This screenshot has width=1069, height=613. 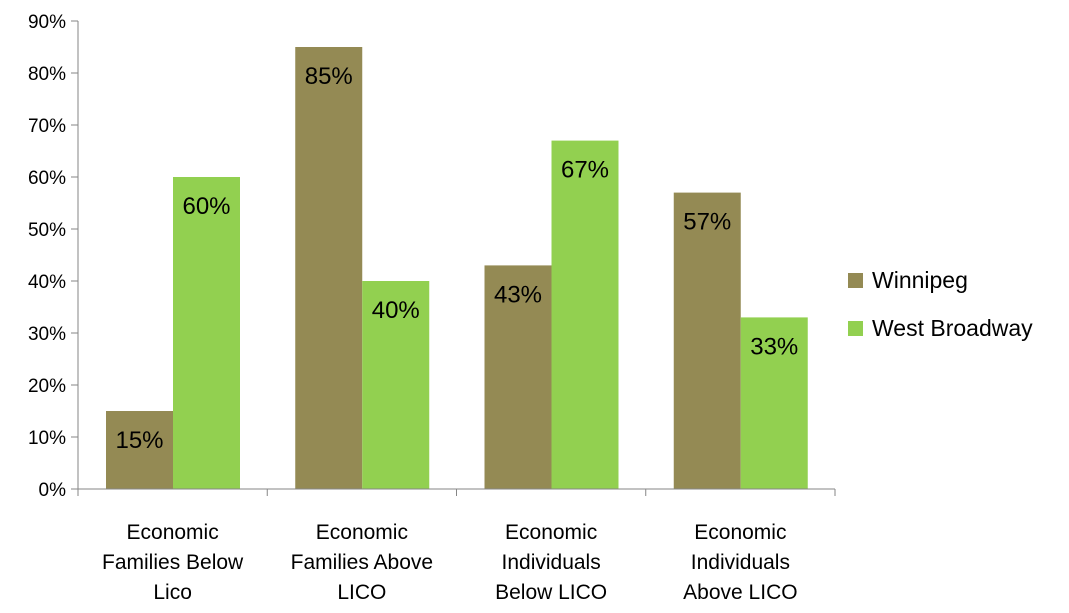 I want to click on legend-label: West Broadway, so click(x=952, y=328).